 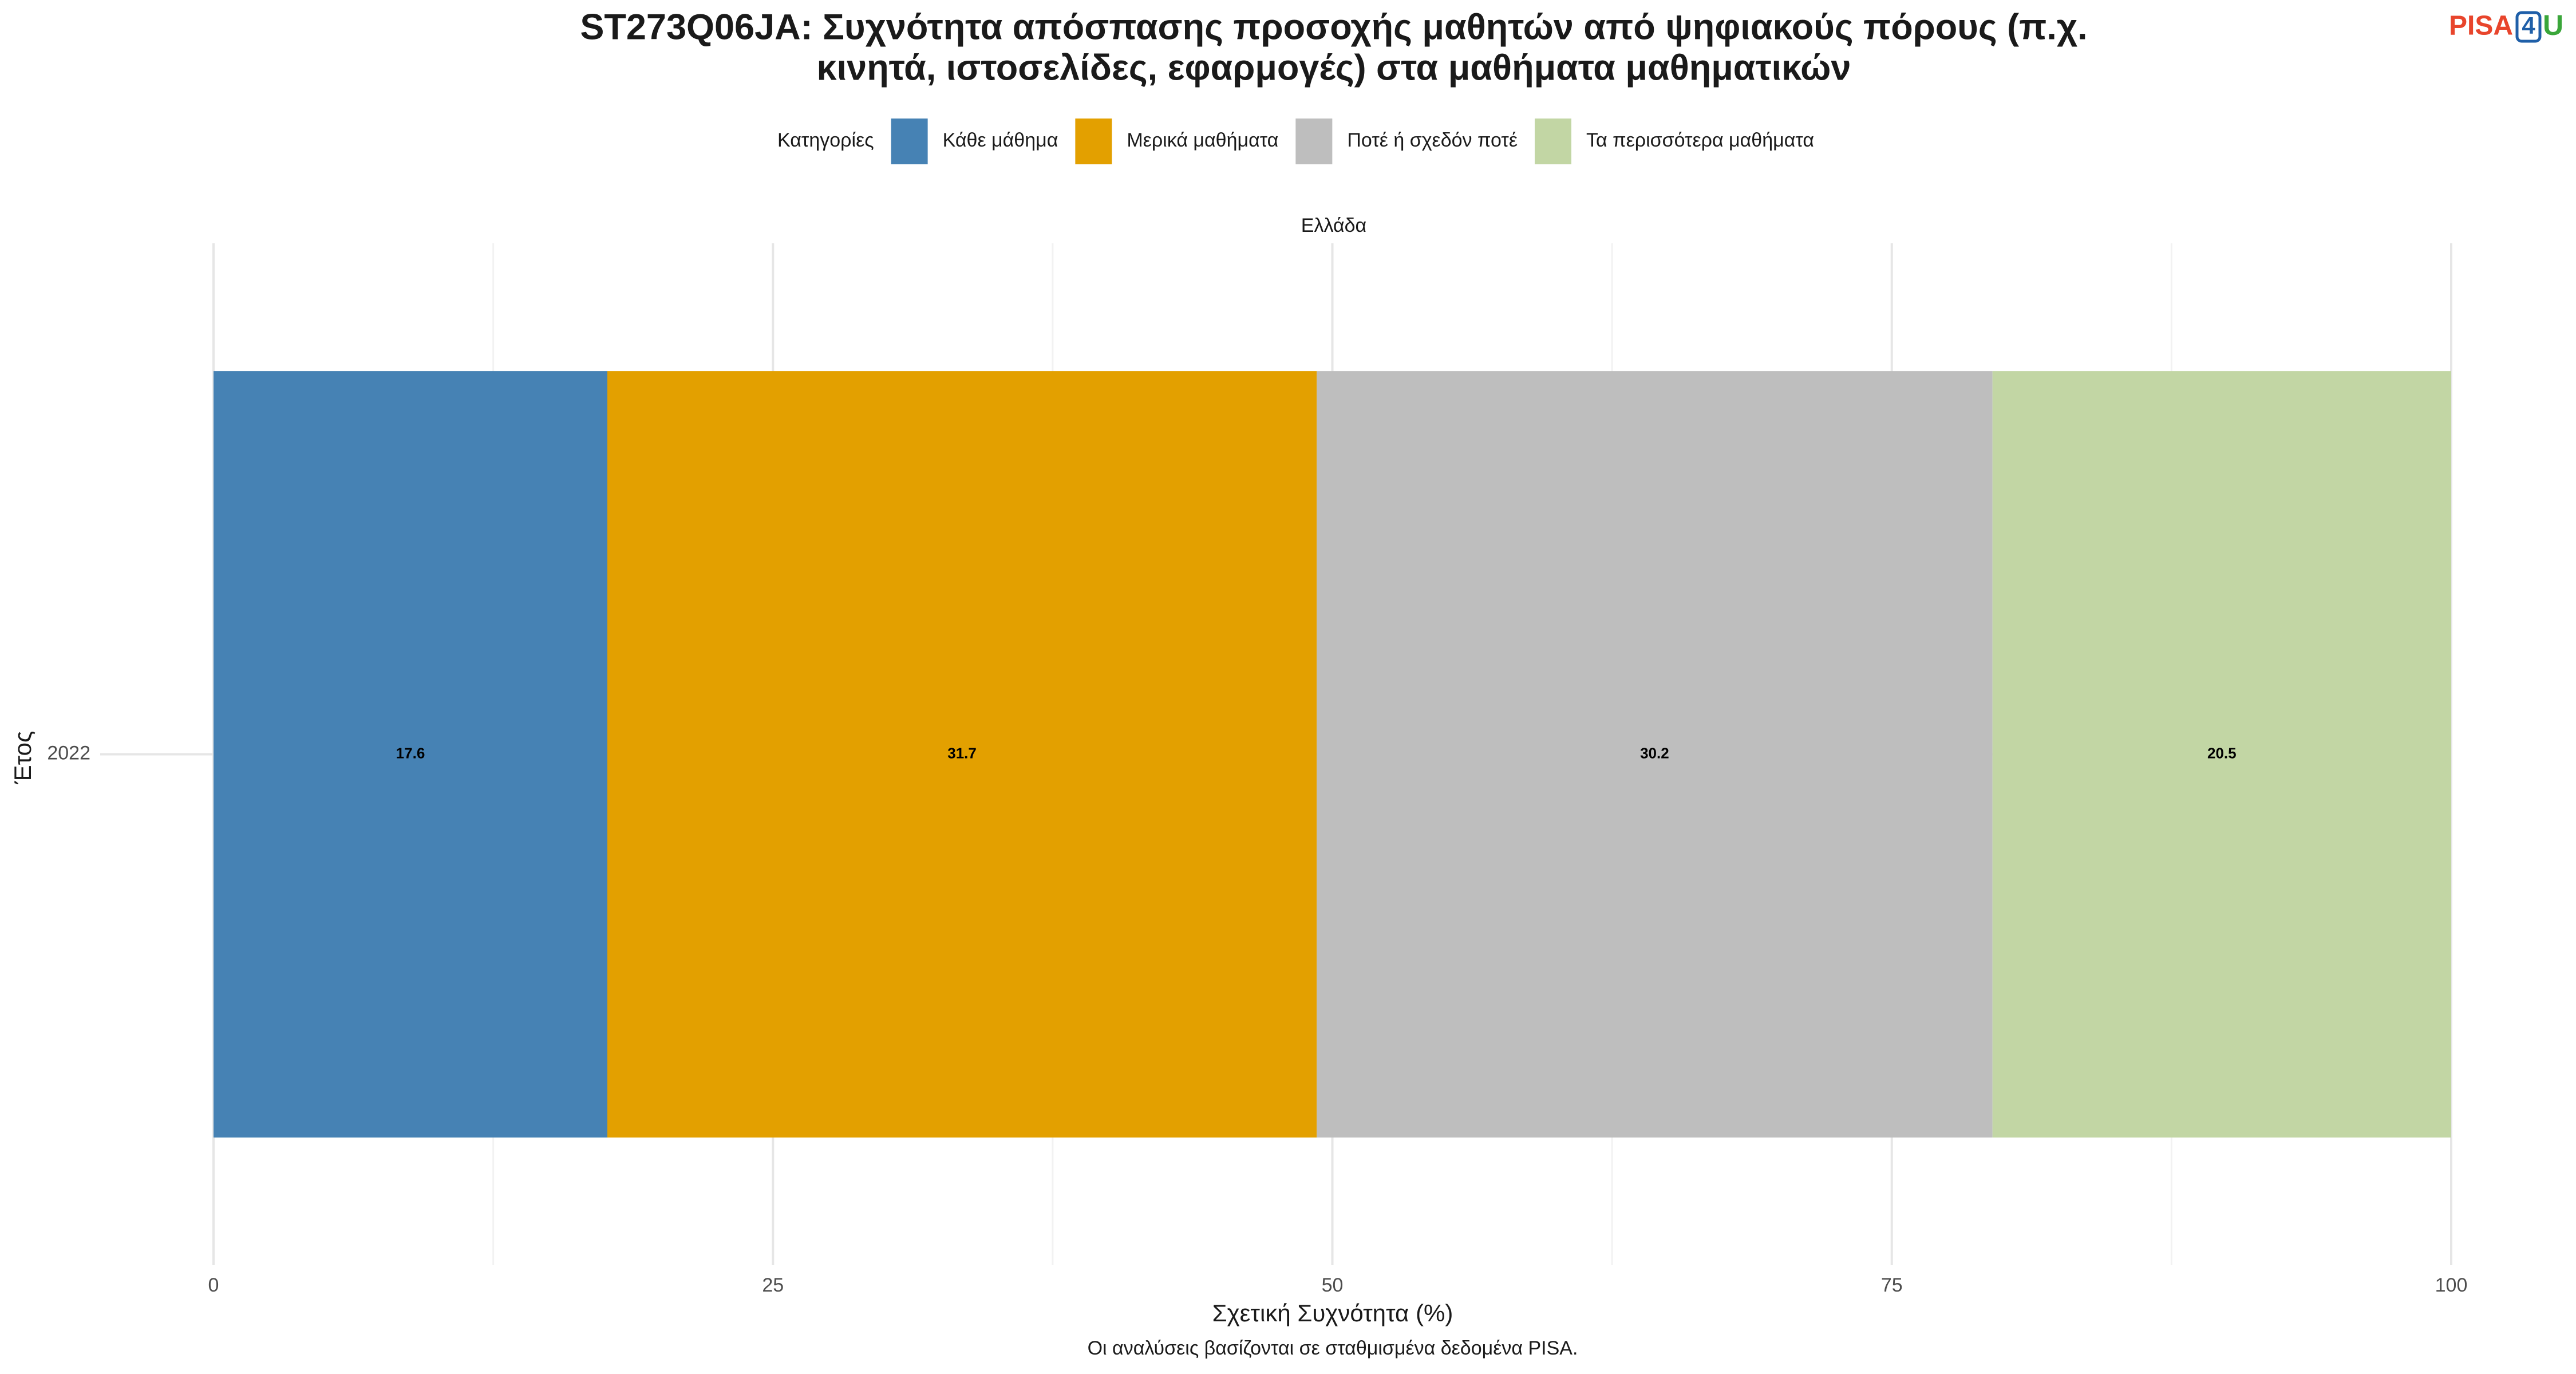 What do you see at coordinates (22, 758) in the screenshot?
I see `y-axis-label: Έτος` at bounding box center [22, 758].